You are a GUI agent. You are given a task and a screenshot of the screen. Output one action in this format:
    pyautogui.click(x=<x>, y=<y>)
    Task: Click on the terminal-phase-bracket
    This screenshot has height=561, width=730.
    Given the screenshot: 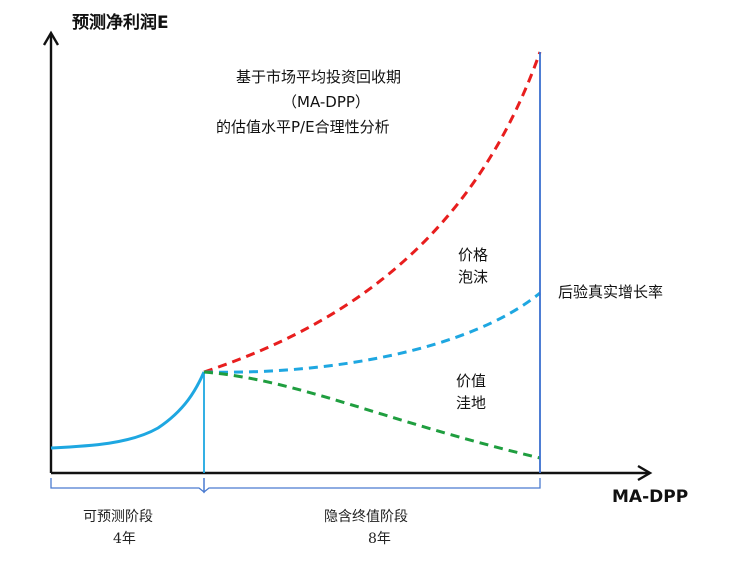 What is the action you would take?
    pyautogui.click(x=372, y=486)
    